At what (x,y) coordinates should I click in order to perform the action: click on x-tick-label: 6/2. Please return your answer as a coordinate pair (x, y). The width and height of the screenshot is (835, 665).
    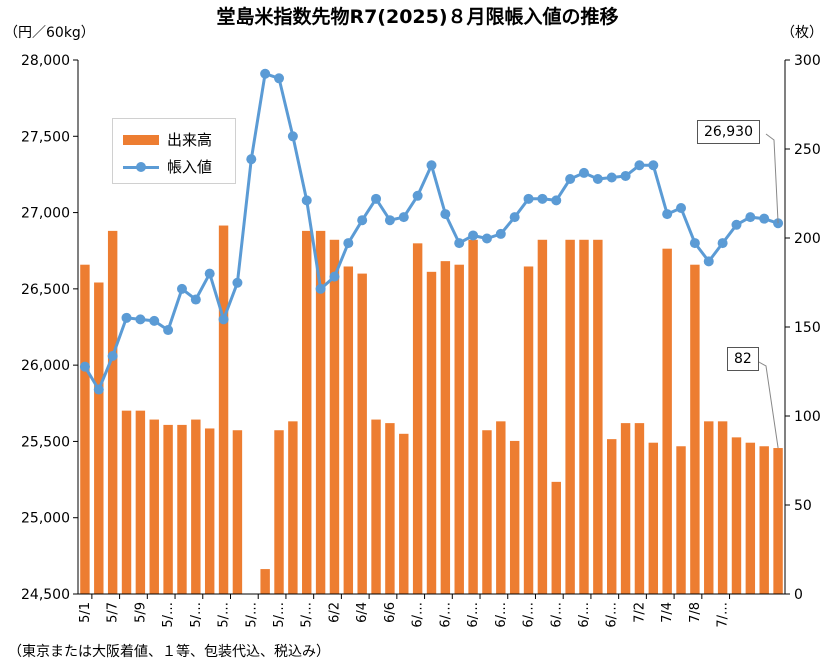
    Looking at the image, I should click on (334, 612).